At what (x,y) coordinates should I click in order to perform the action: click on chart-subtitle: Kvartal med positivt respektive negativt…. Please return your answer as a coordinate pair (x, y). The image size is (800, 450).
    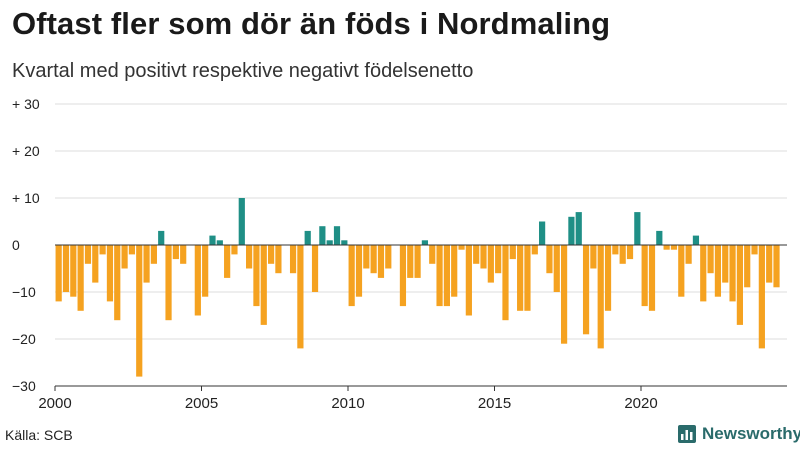
    Looking at the image, I should click on (243, 71).